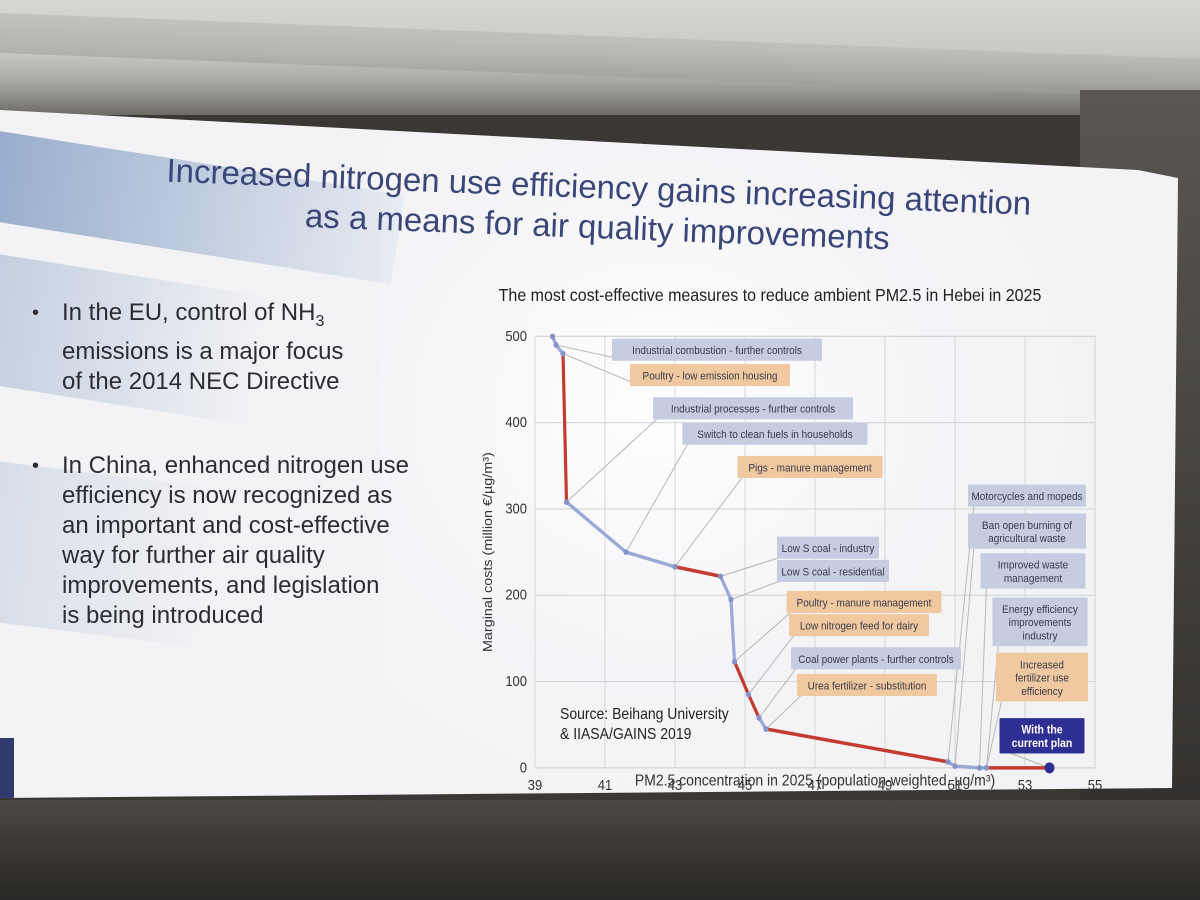 Image resolution: width=1200 pixels, height=900 pixels. I want to click on annotation-label: Industrial combustion - further controls, so click(717, 351).